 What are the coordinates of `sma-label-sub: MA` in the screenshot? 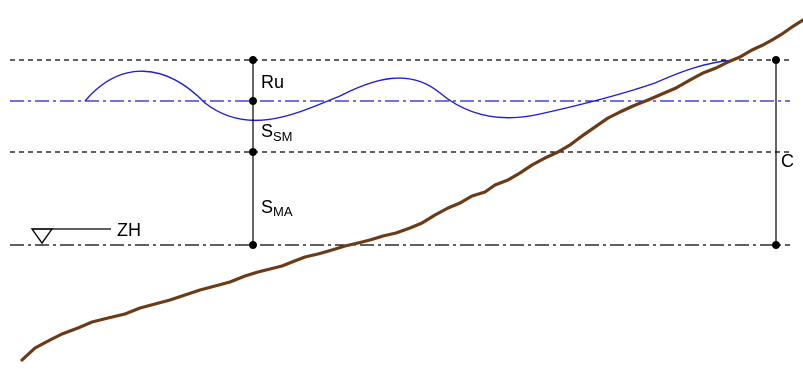 It's located at (283, 211).